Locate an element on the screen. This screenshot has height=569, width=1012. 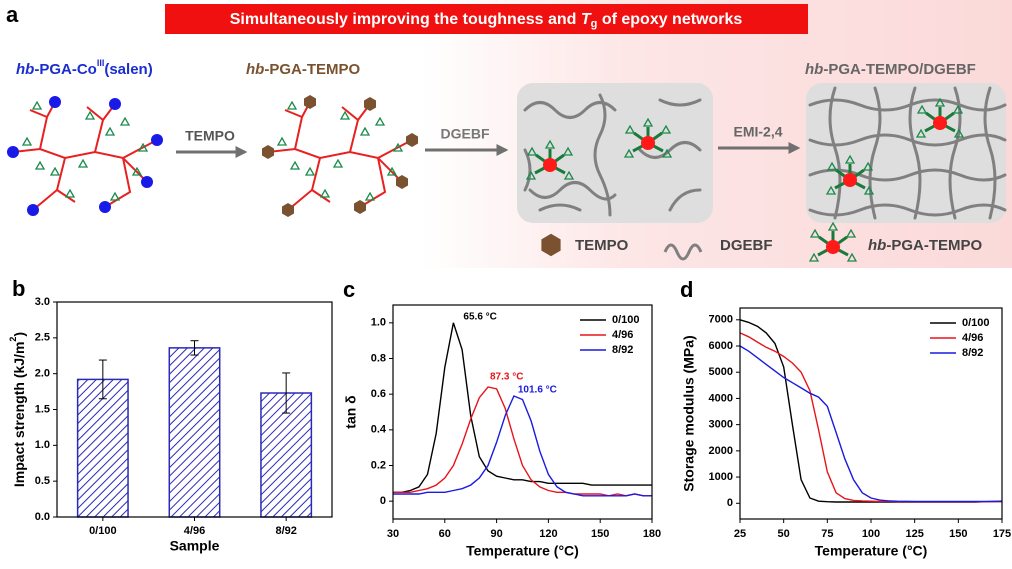
y-tick-label: 7000 is located at coordinates (721, 320).